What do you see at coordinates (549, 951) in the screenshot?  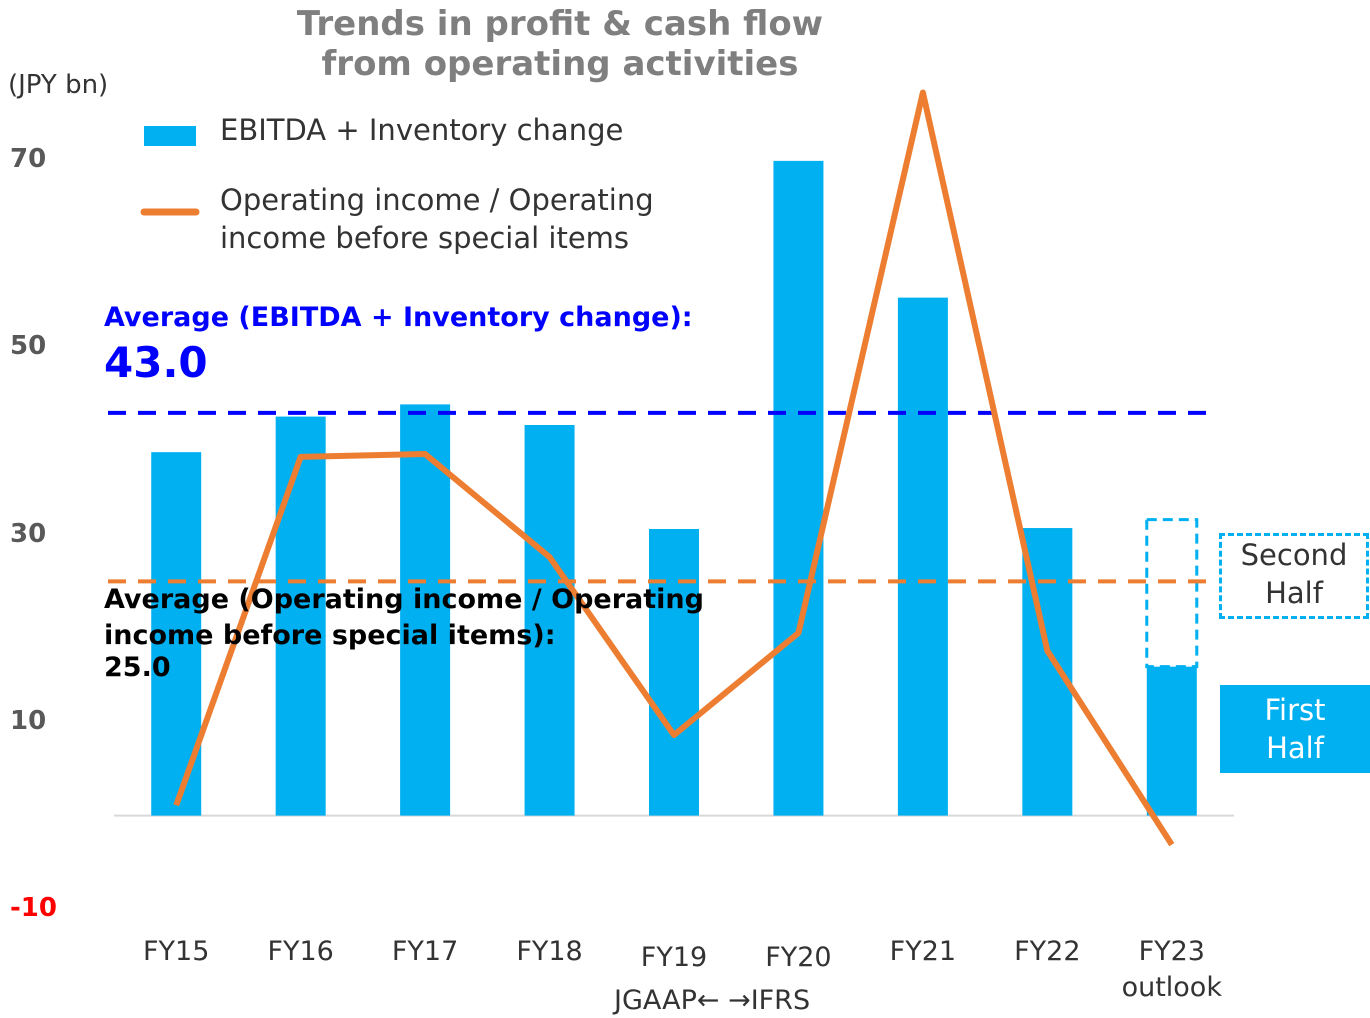 I see `x-tick-label: FY18` at bounding box center [549, 951].